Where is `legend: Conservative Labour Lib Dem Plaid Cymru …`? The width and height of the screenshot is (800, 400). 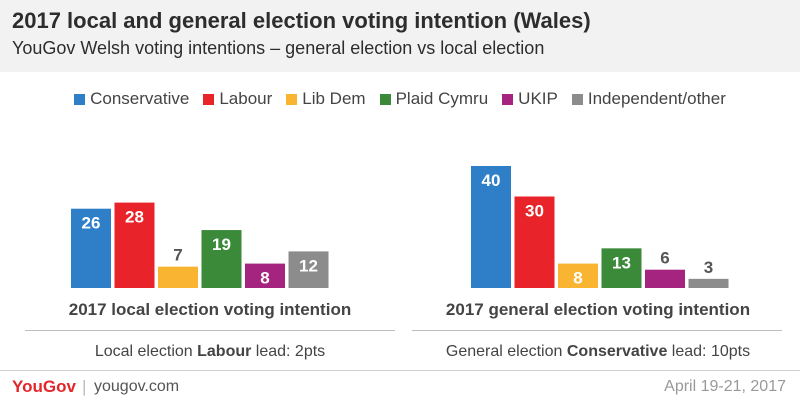 legend: Conservative Labour Lib Dem Plaid Cymru … is located at coordinates (400, 99).